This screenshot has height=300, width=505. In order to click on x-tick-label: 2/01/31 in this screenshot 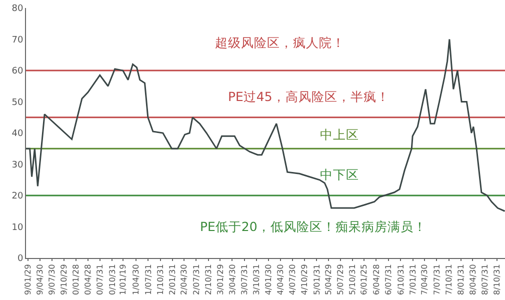, I will do `click(173, 280)`.